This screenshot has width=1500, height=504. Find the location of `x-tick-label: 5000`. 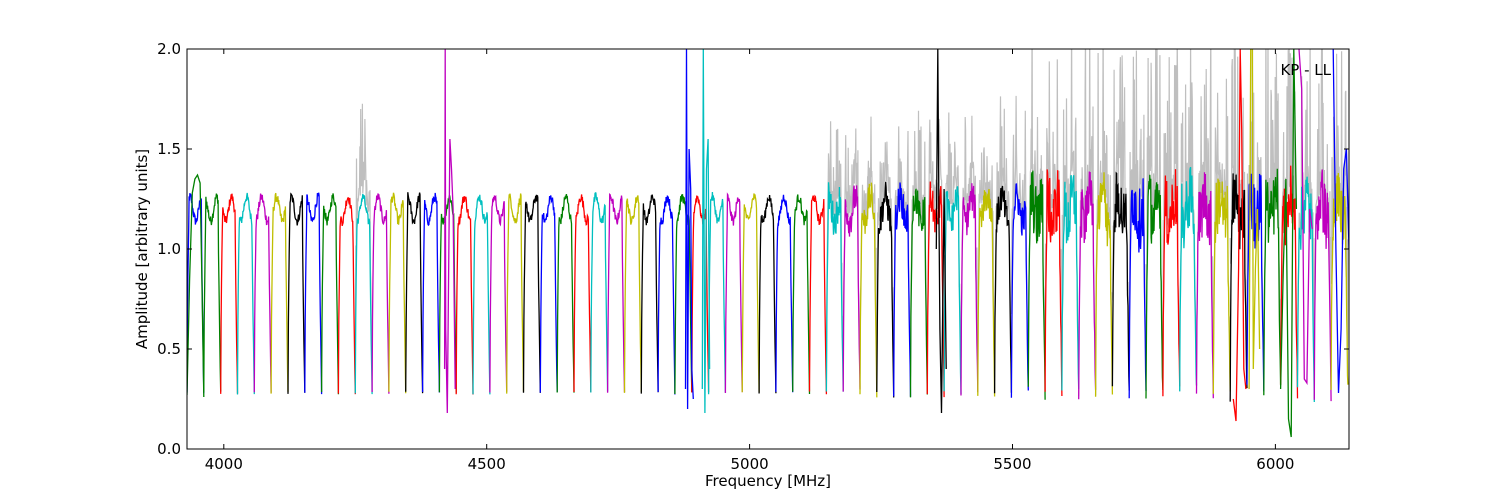

x-tick-label: 5000 is located at coordinates (750, 464).